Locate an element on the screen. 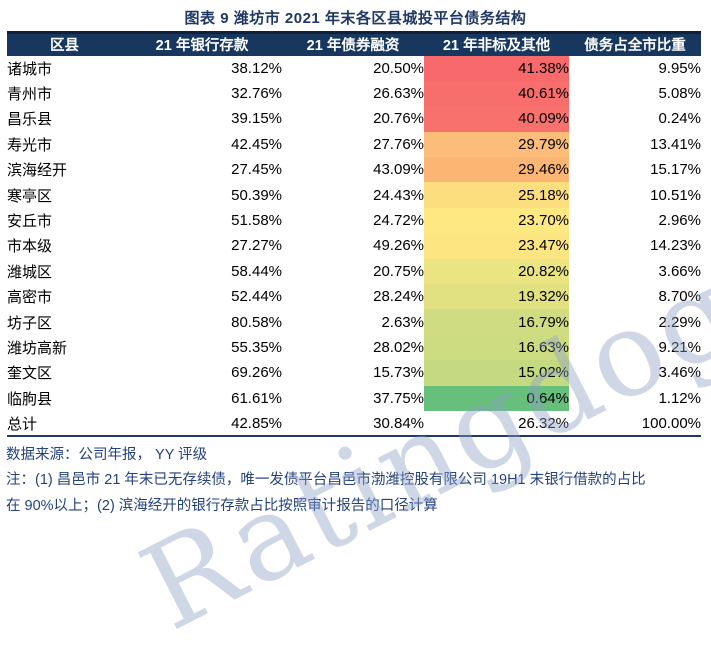 The image size is (711, 657). bank-deposit-cell: 69.26% is located at coordinates (256, 373).